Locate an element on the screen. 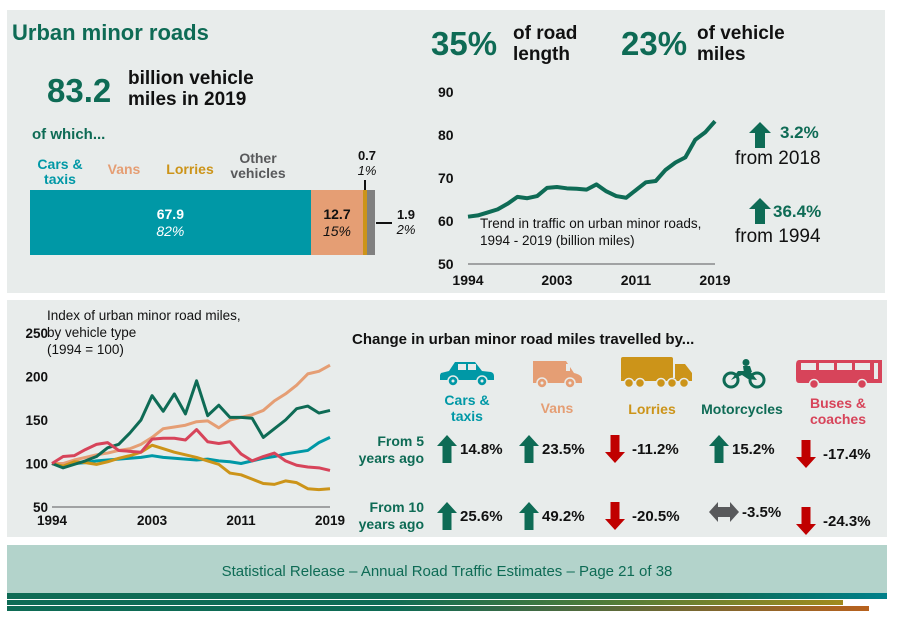 The width and height of the screenshot is (905, 625). change-cell: -17.4% is located at coordinates (833, 454).